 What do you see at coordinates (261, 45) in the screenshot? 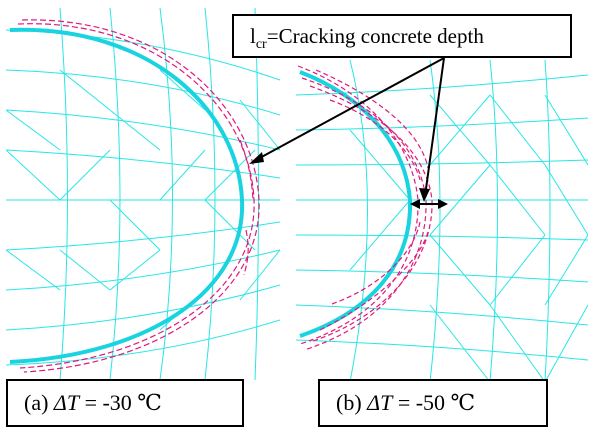
I see `callout-subscript: cr` at bounding box center [261, 45].